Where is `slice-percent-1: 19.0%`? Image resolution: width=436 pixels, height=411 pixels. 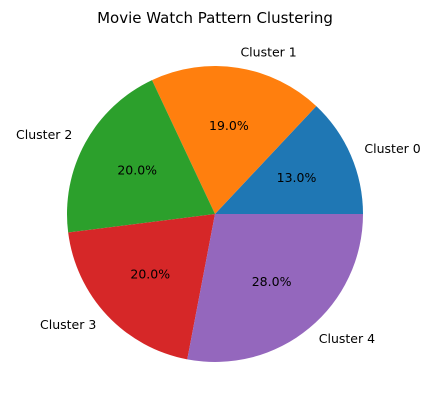 slice-percent-1: 19.0% is located at coordinates (229, 125).